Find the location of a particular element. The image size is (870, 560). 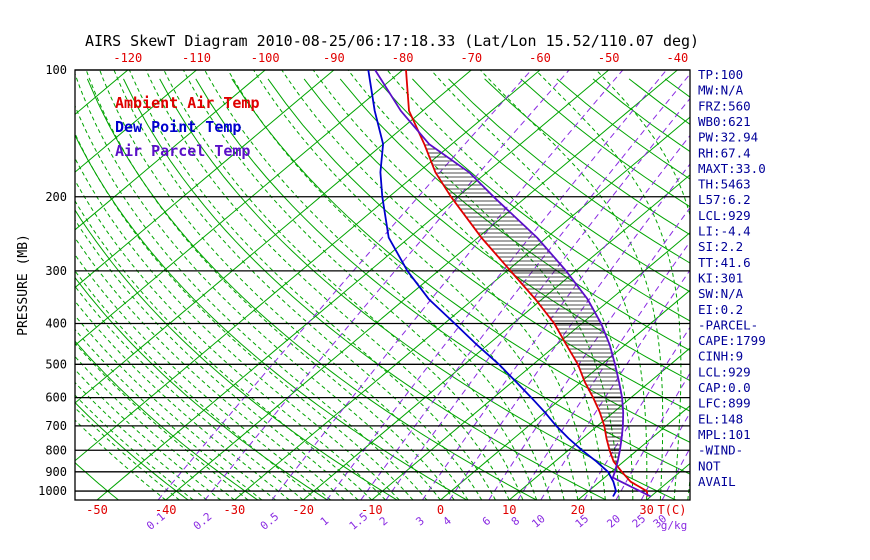

bottom-temp-tick-label: 10 is located at coordinates (509, 510).